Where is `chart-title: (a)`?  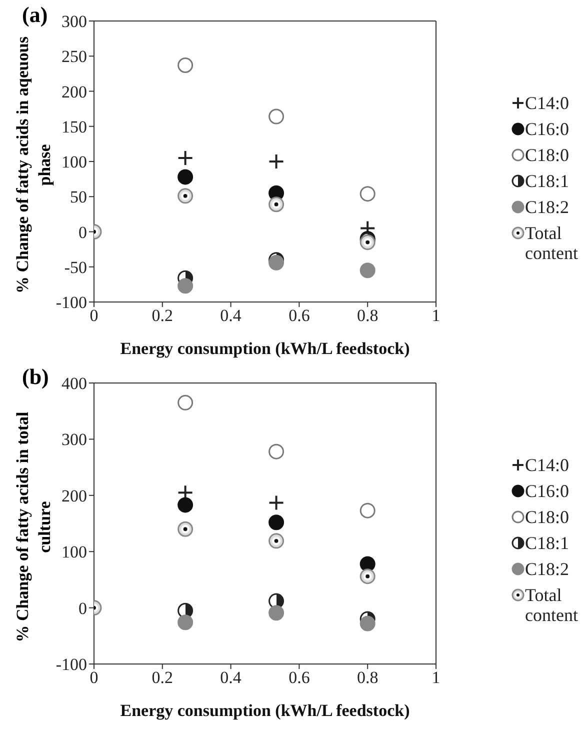
chart-title: (a) is located at coordinates (35, 15).